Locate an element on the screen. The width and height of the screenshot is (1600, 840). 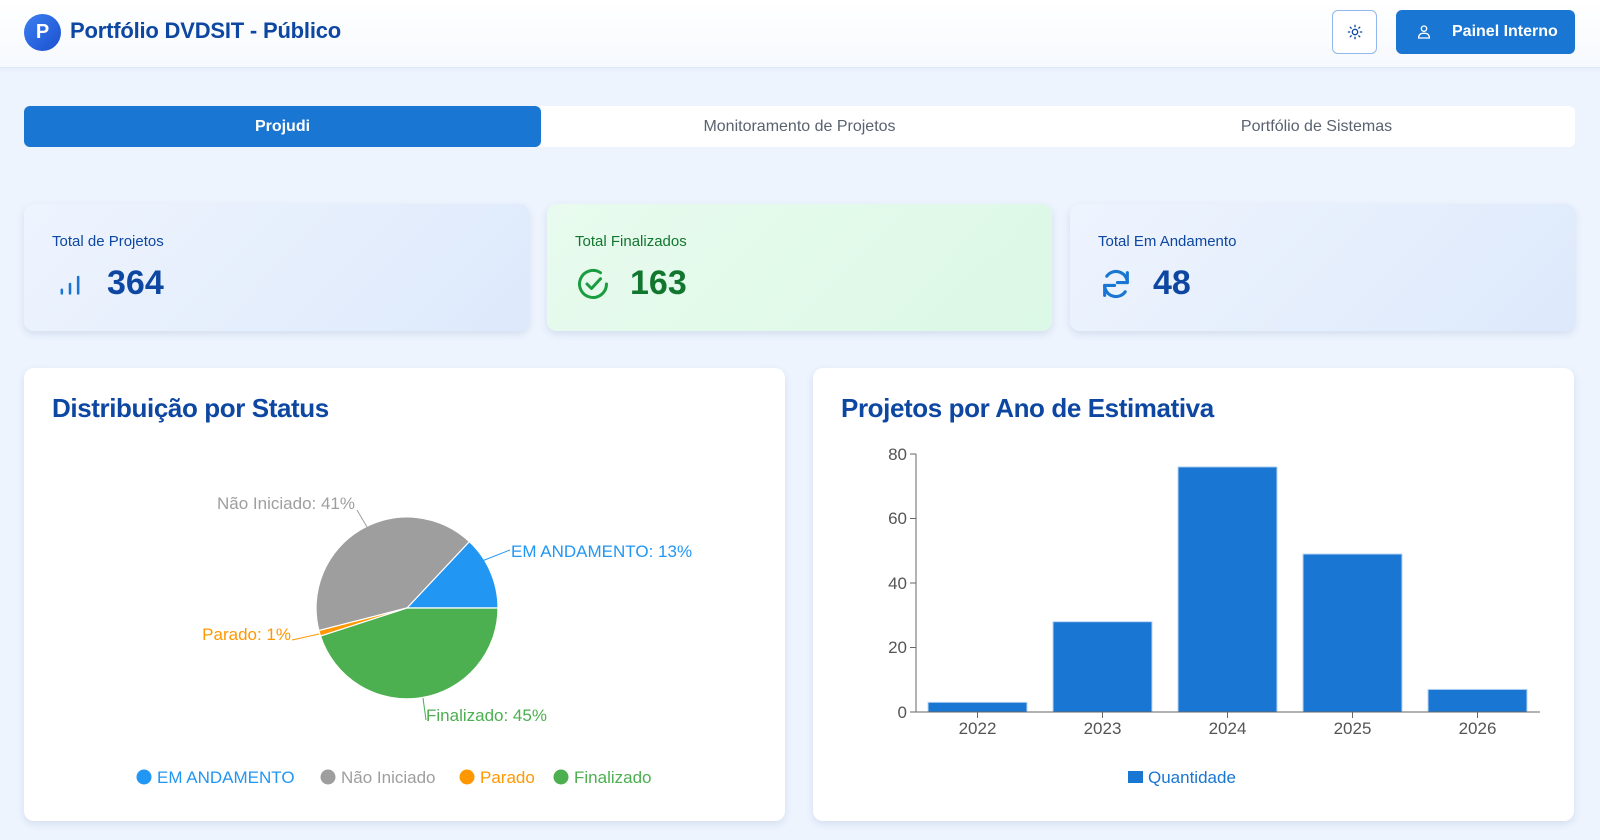
slice-finalizado is located at coordinates (409, 653).